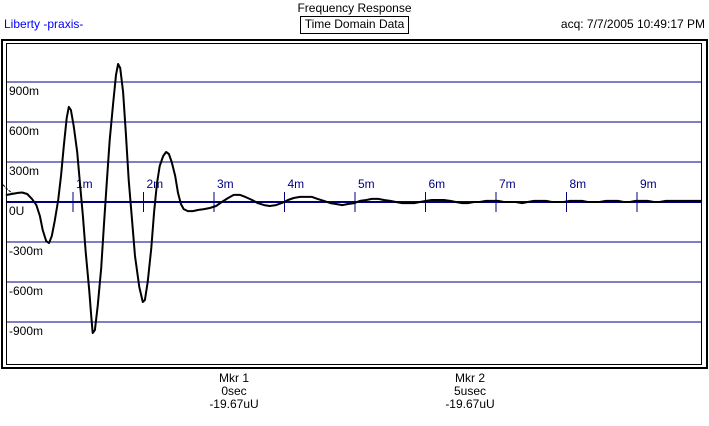 Image resolution: width=709 pixels, height=426 pixels. What do you see at coordinates (155, 184) in the screenshot?
I see `x-axis-tick-label: 2m` at bounding box center [155, 184].